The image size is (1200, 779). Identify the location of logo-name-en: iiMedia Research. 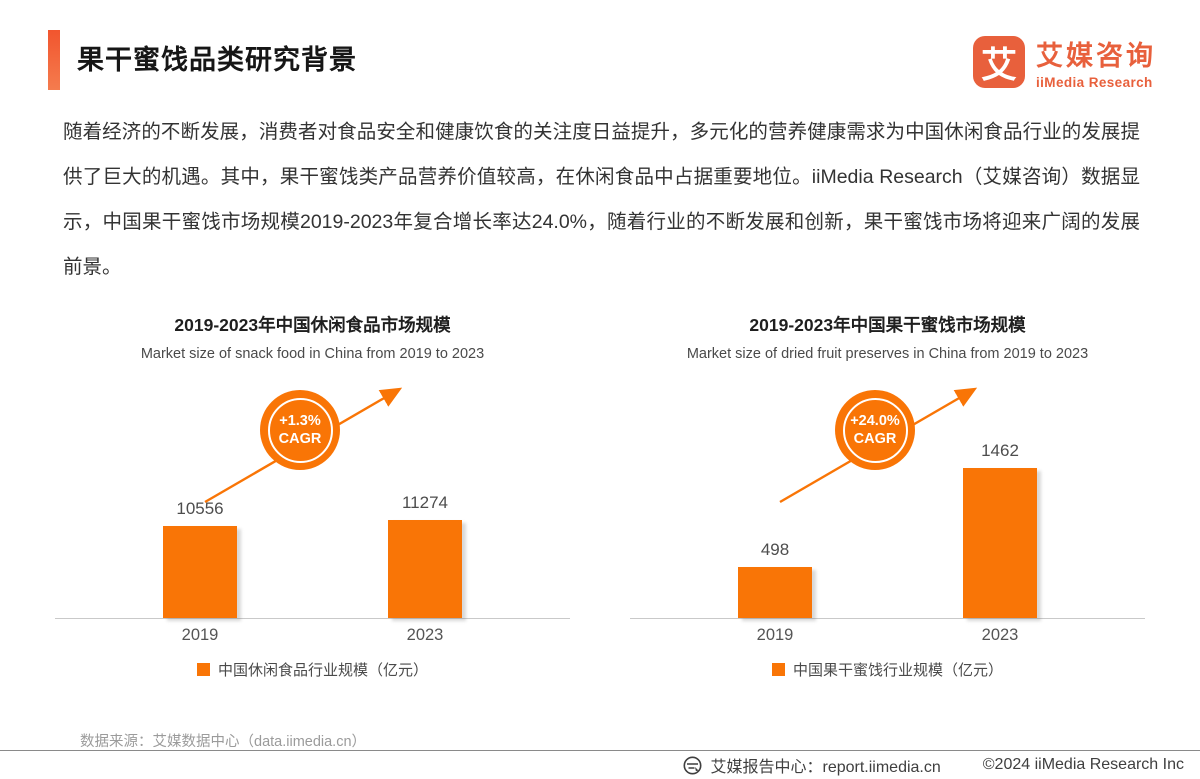
(1094, 82).